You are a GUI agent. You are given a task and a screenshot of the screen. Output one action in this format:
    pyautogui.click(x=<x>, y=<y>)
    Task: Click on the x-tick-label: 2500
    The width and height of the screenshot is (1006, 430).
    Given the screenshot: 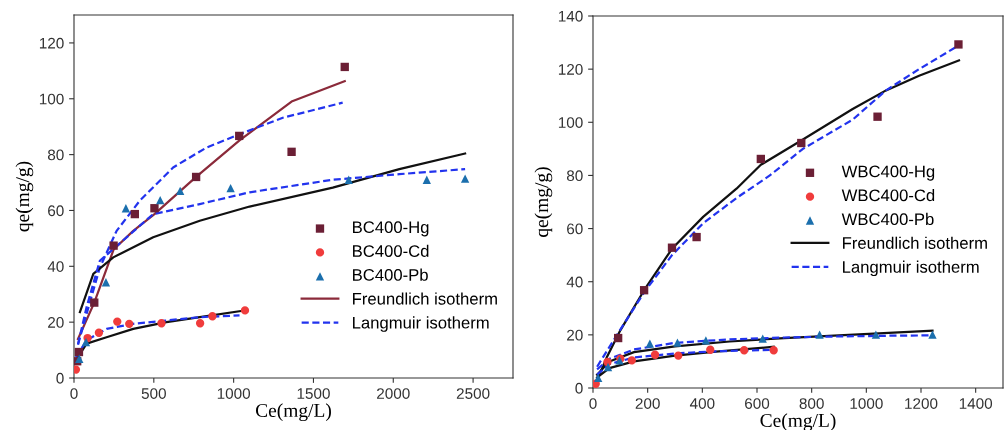 What is the action you would take?
    pyautogui.click(x=473, y=393)
    